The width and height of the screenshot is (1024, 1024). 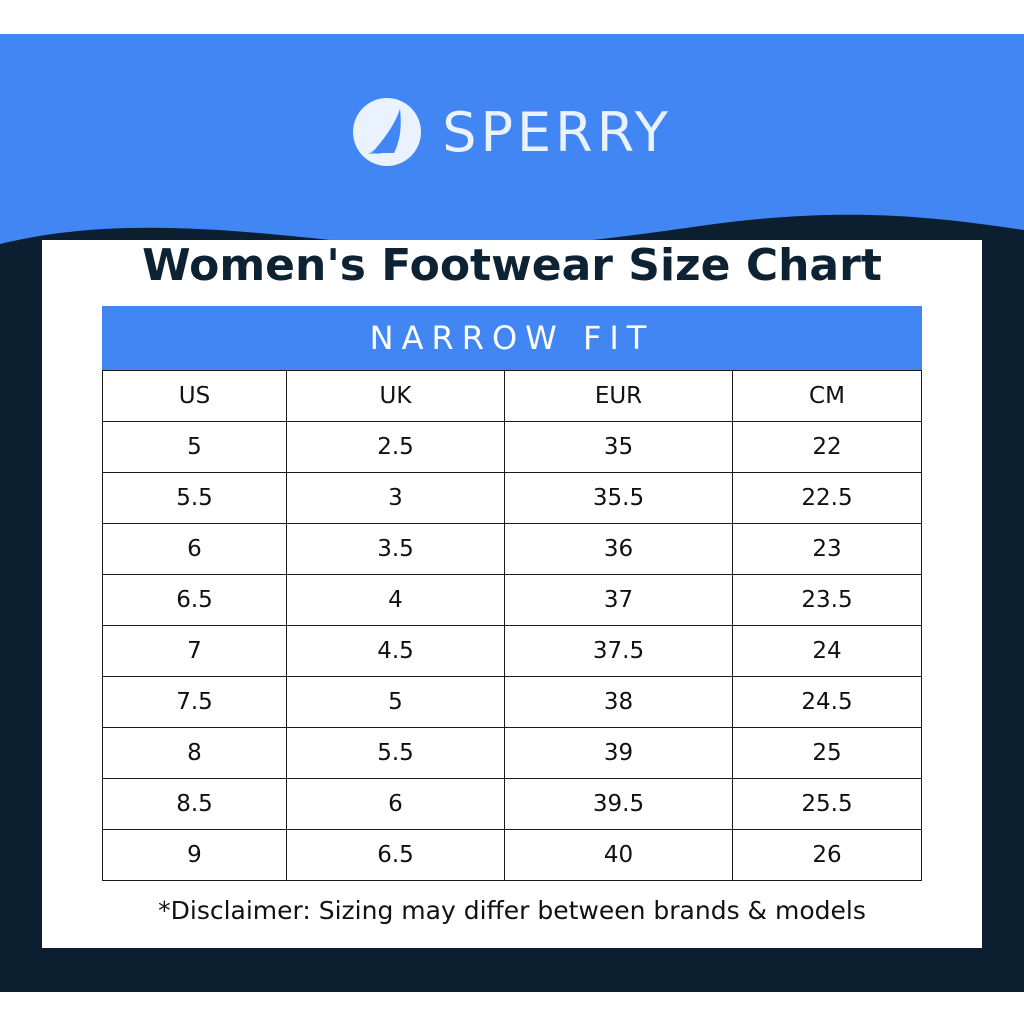 What do you see at coordinates (194, 600) in the screenshot?
I see `cell-us: 6.5` at bounding box center [194, 600].